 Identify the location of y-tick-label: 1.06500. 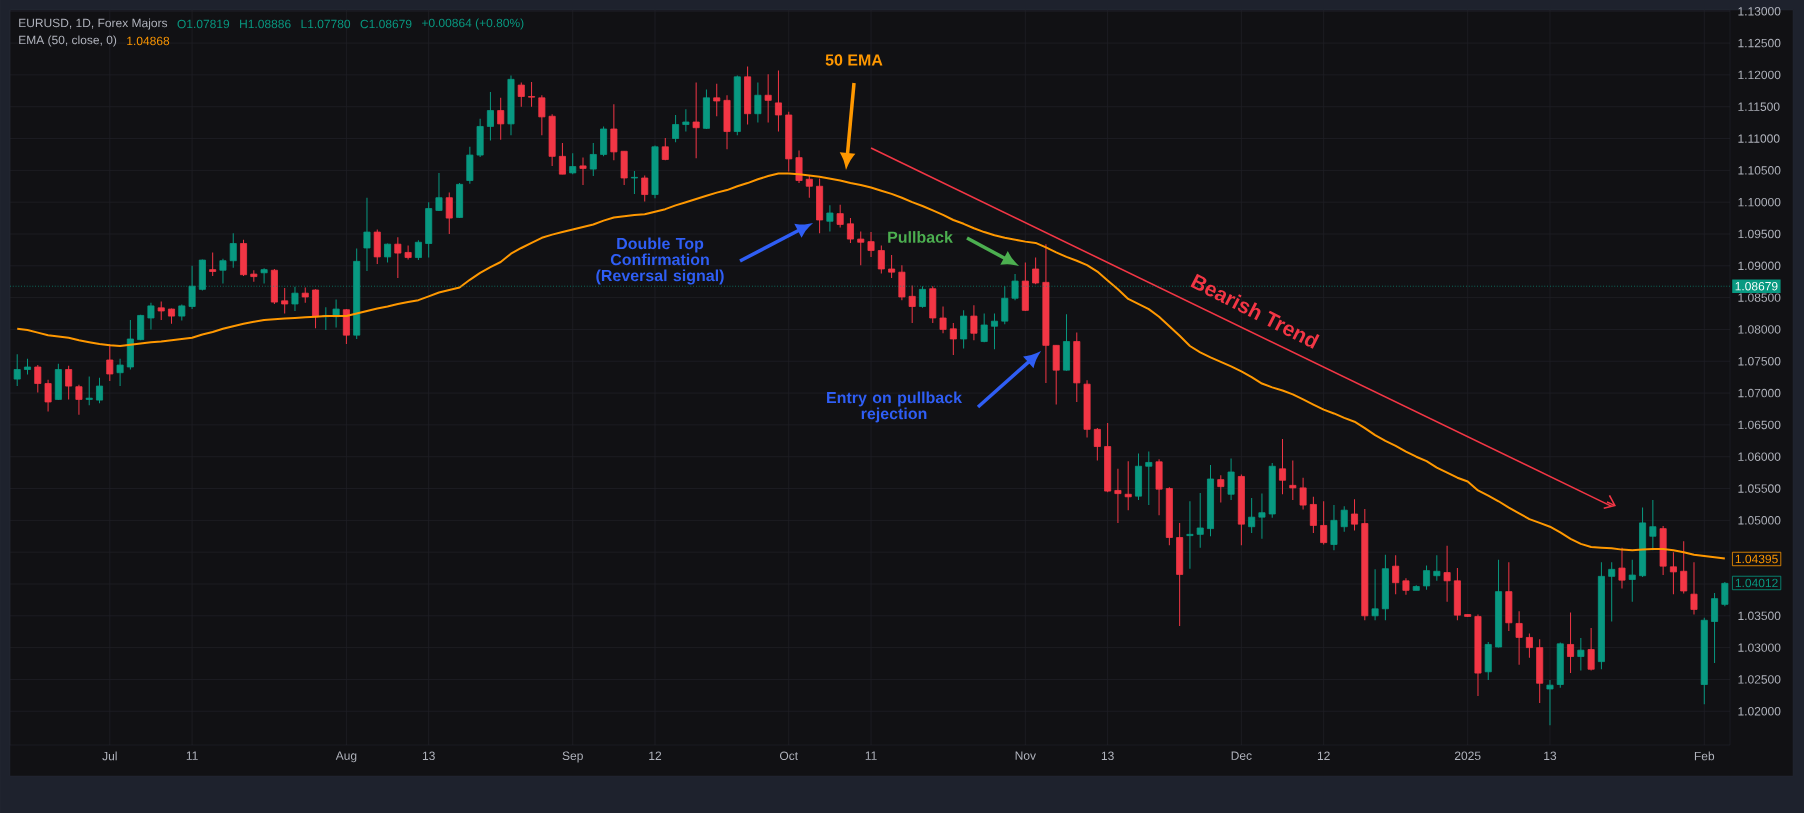
(1759, 425).